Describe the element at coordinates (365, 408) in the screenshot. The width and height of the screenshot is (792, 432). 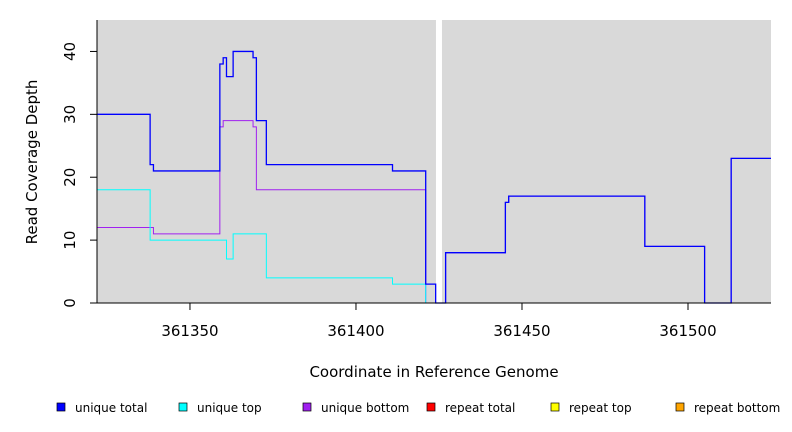
I see `legend-label: unique bottom` at that location.